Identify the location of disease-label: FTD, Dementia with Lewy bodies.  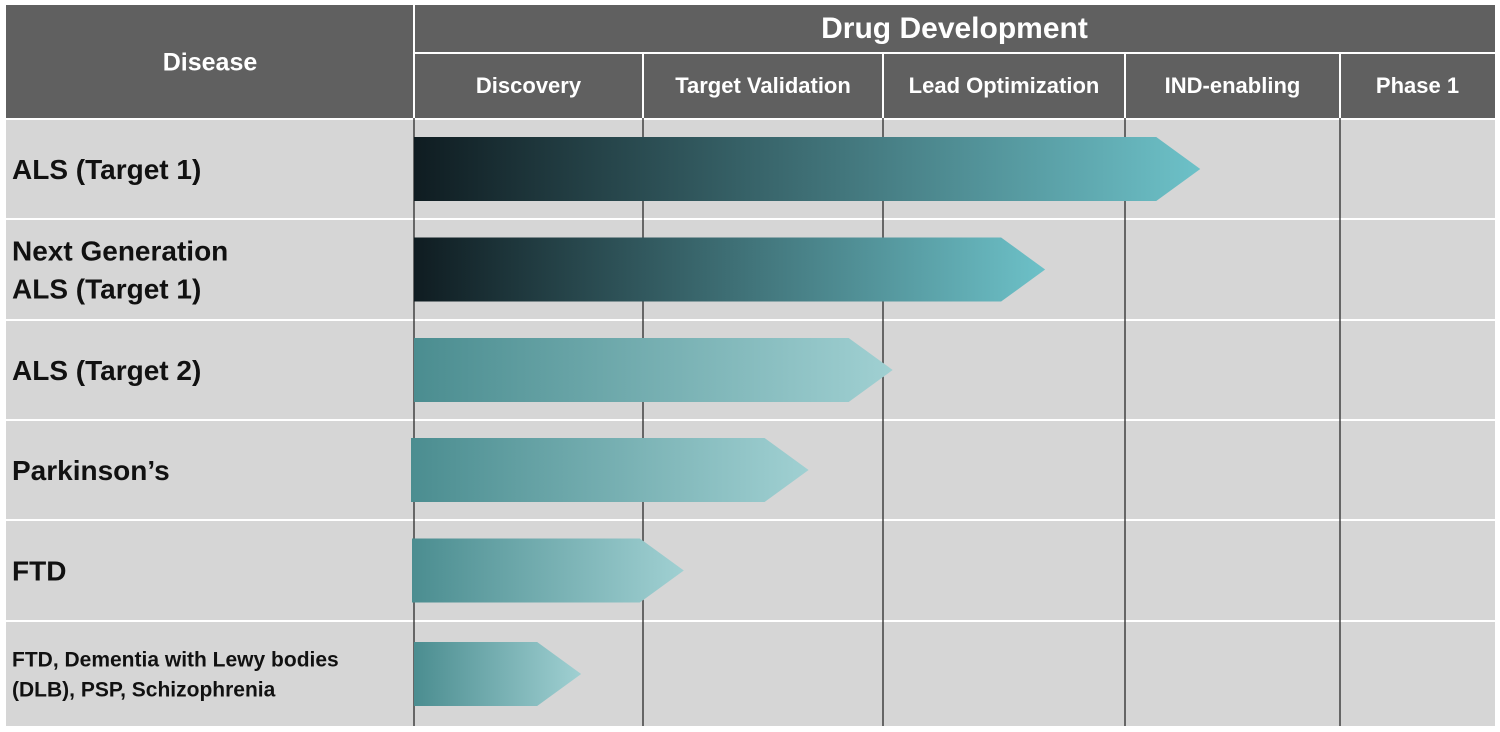
(175, 659).